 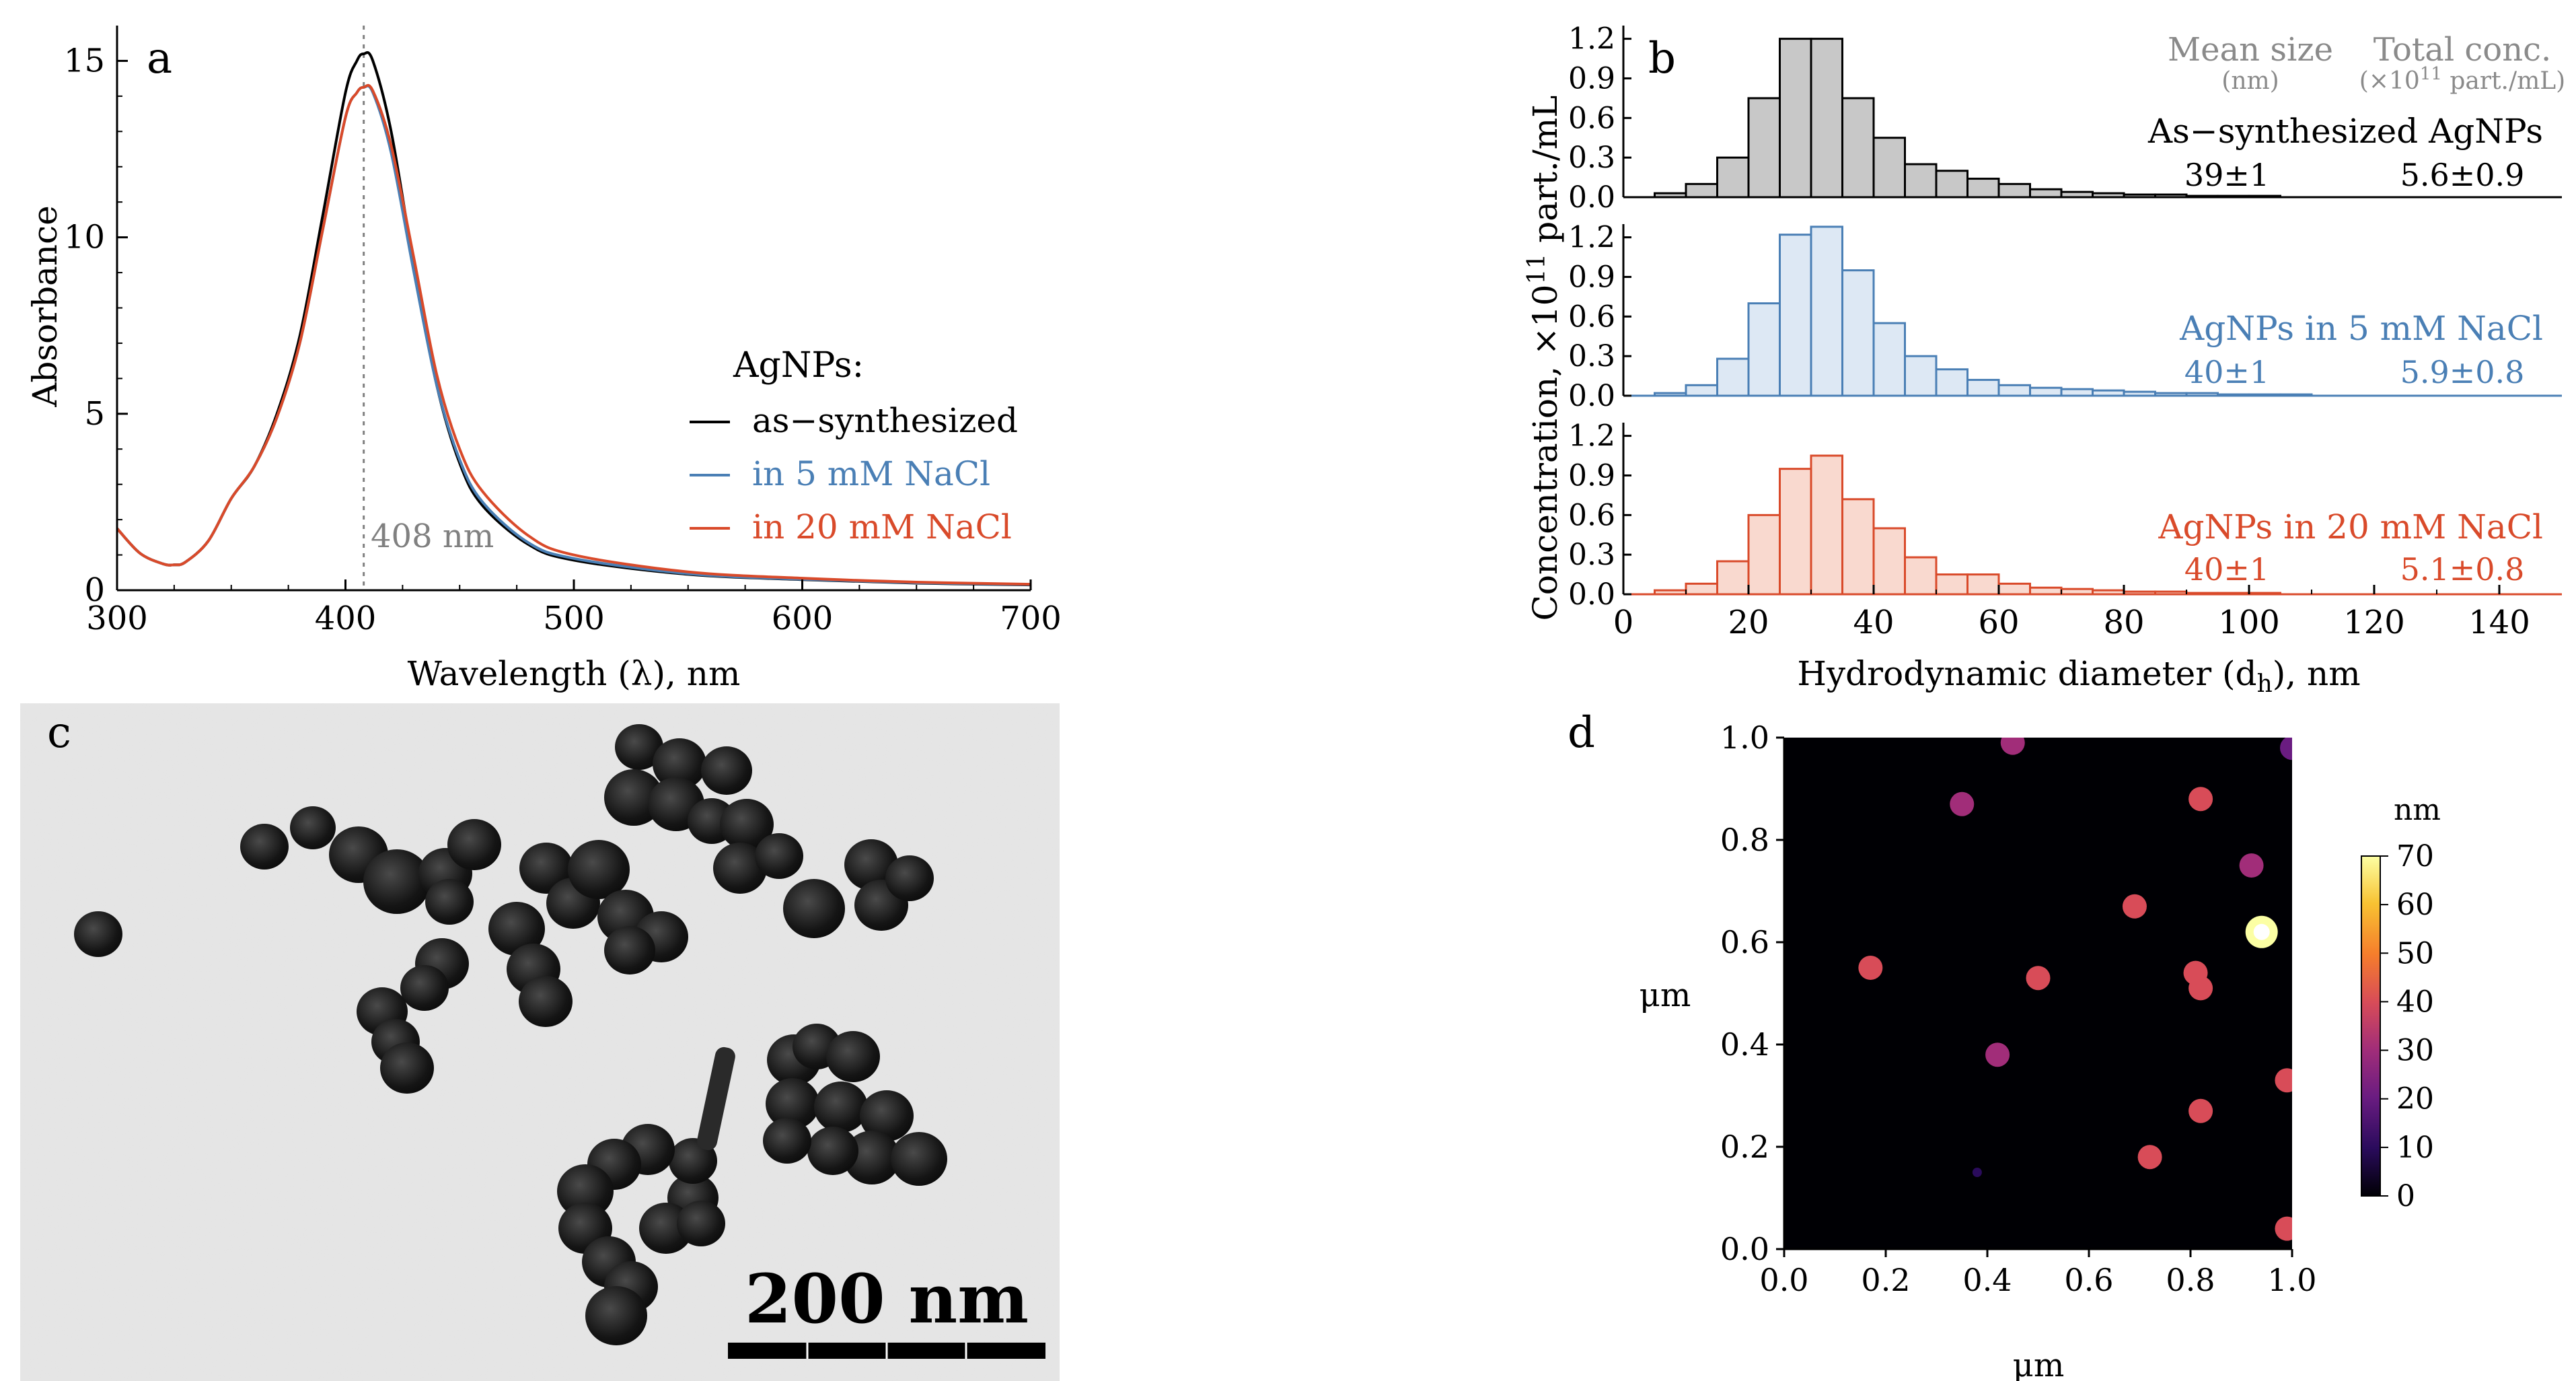 What do you see at coordinates (799, 366) in the screenshot?
I see `legend-title: AgNPs:` at bounding box center [799, 366].